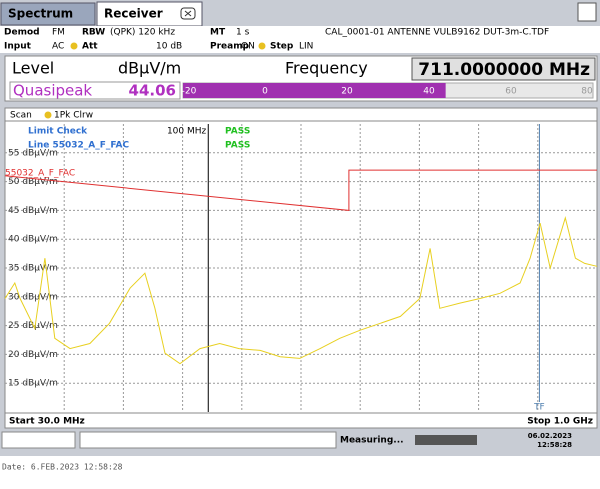 This screenshot has width=600, height=489. I want to click on bar-tick-label: 20, so click(347, 92).